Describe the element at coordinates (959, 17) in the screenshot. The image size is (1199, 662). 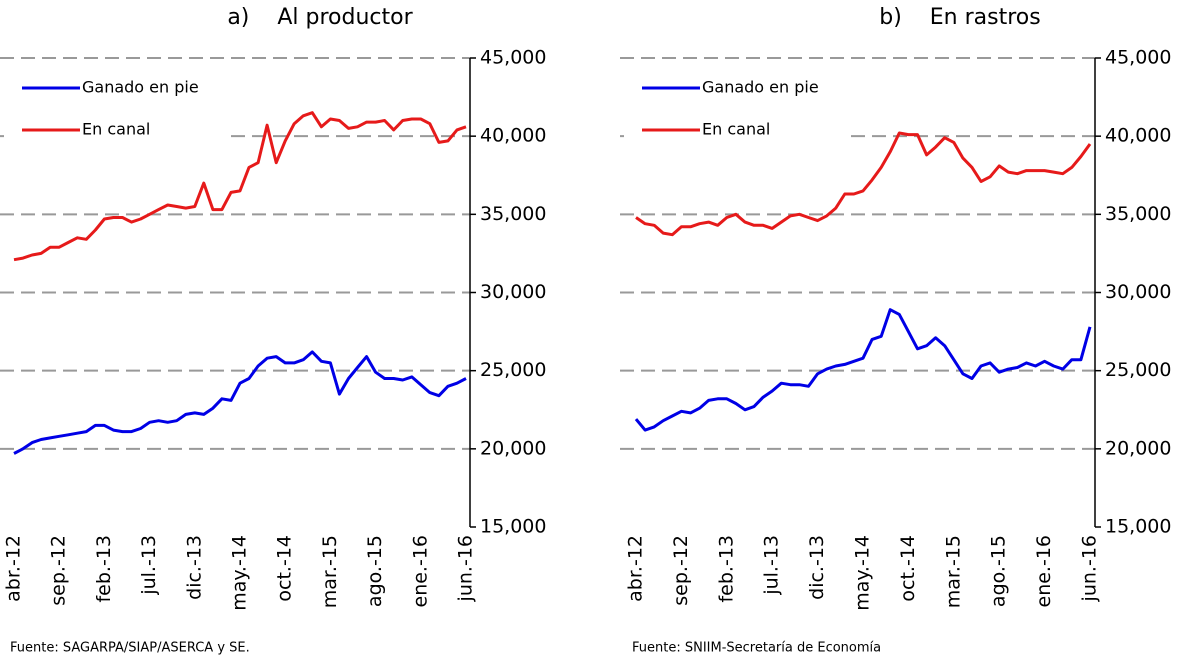
I see `chart-title: b) En rastros` at that location.